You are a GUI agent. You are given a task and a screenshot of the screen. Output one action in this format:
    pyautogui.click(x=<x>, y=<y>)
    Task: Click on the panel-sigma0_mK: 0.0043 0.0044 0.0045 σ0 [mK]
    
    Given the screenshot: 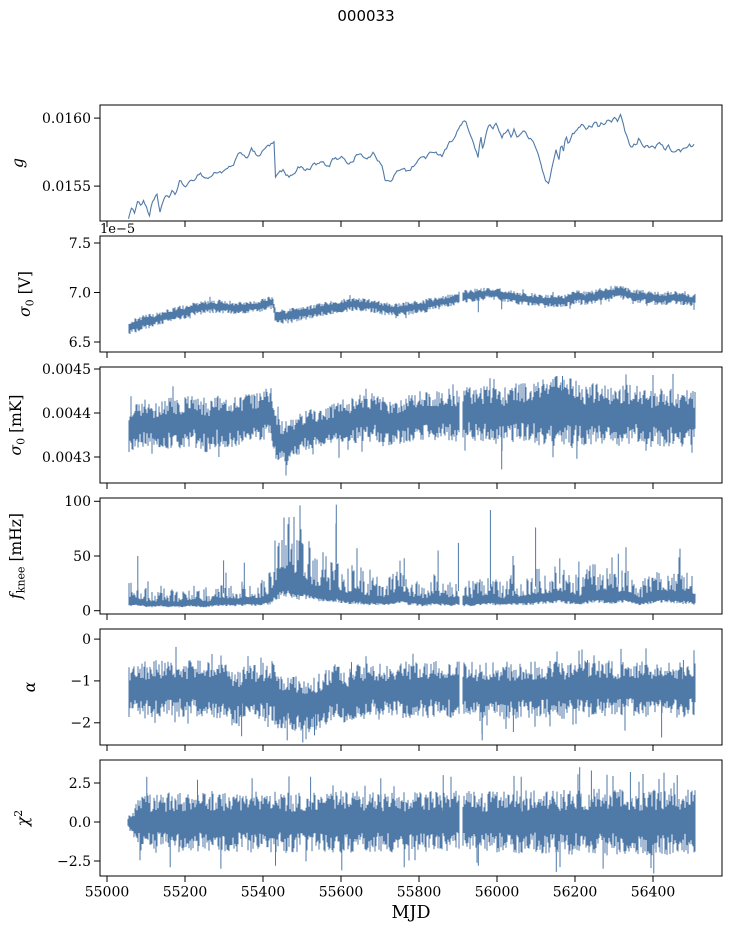 What is the action you would take?
    pyautogui.click(x=365, y=425)
    